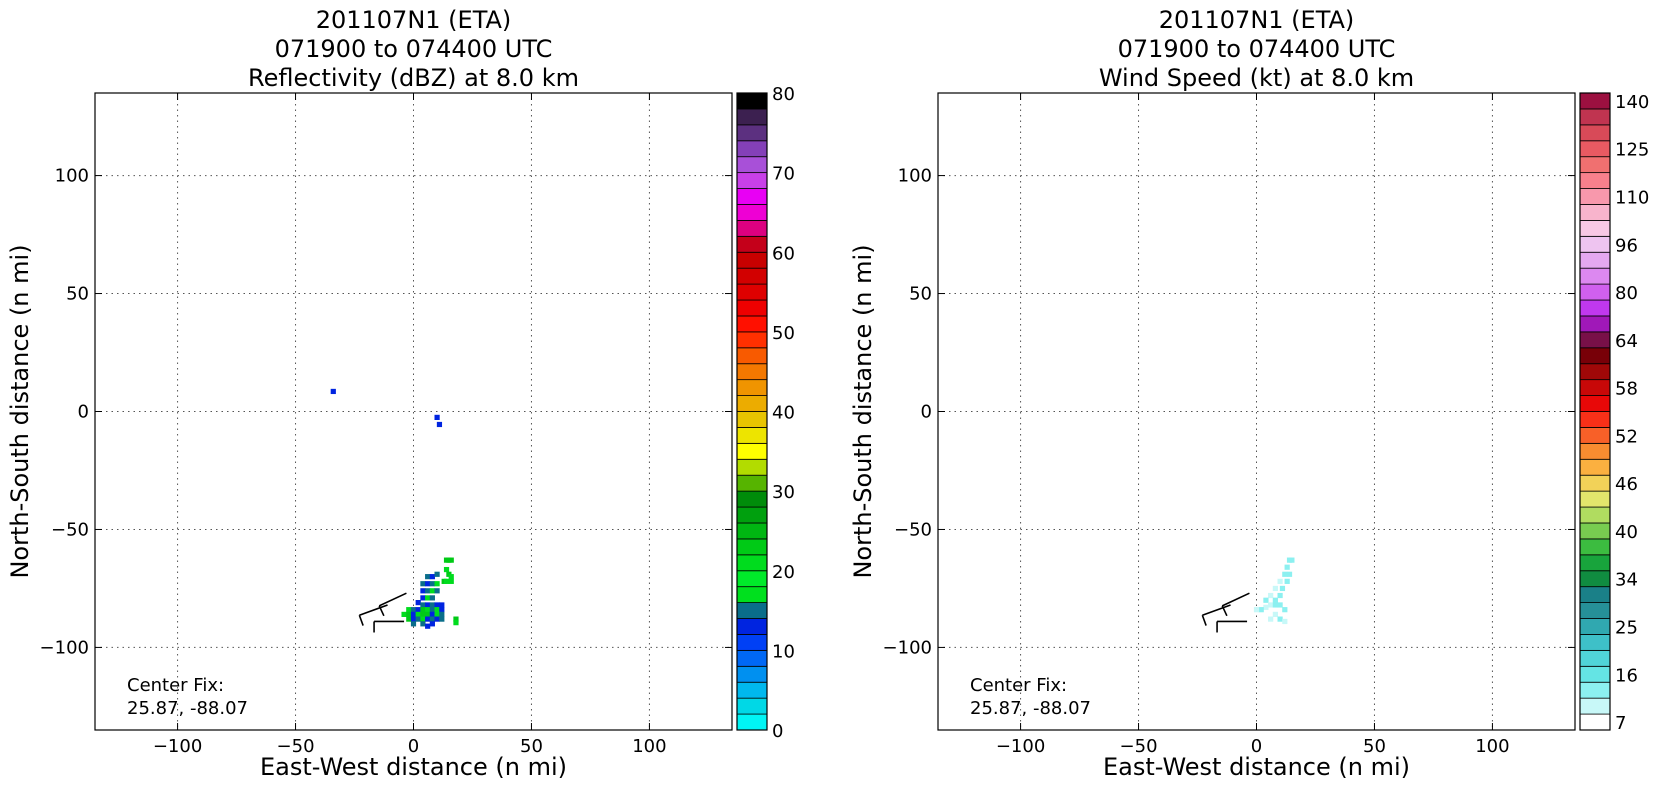 The height and width of the screenshot is (787, 1654). I want to click on colorbar-tick-label: 96, so click(1626, 245).